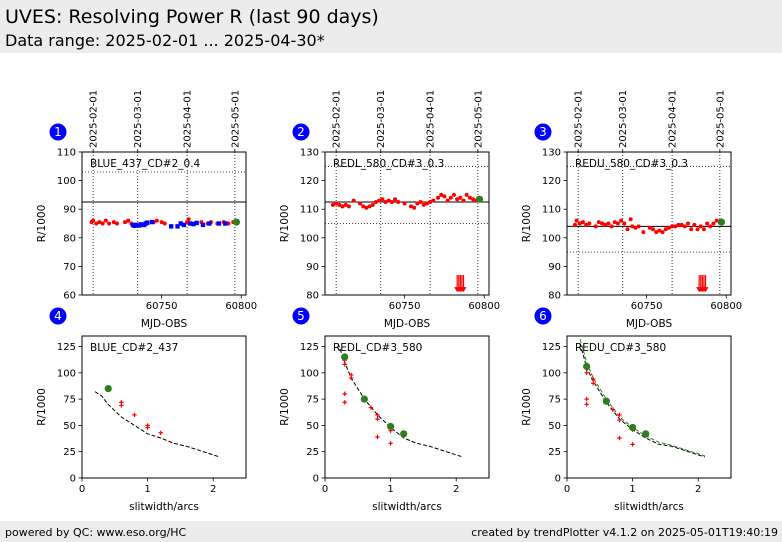  I want to click on data-range-subtitle: Data range: 2025-02-01 ... 2025-04-30*, so click(165, 40).